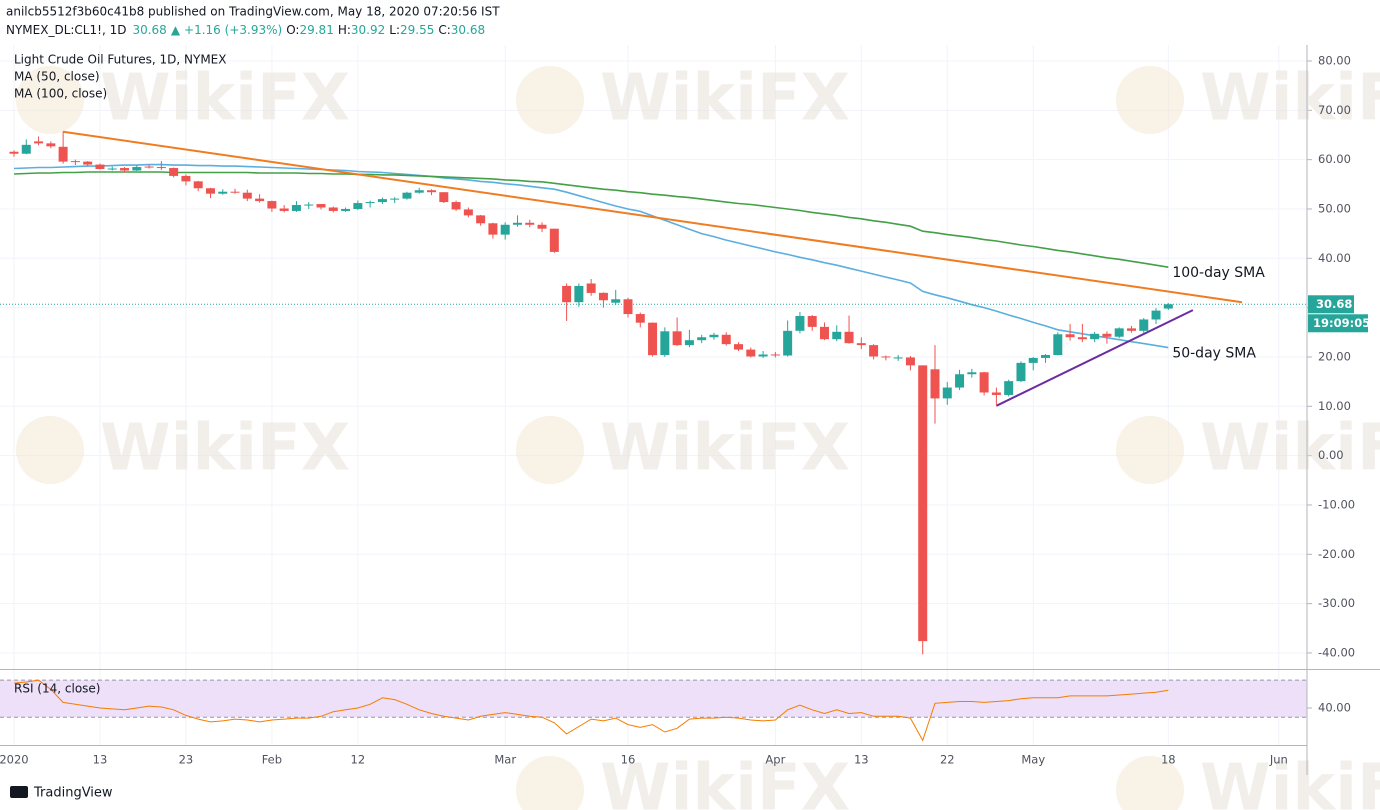  I want to click on ma-annotation: 100-day SMA, so click(1218, 273).